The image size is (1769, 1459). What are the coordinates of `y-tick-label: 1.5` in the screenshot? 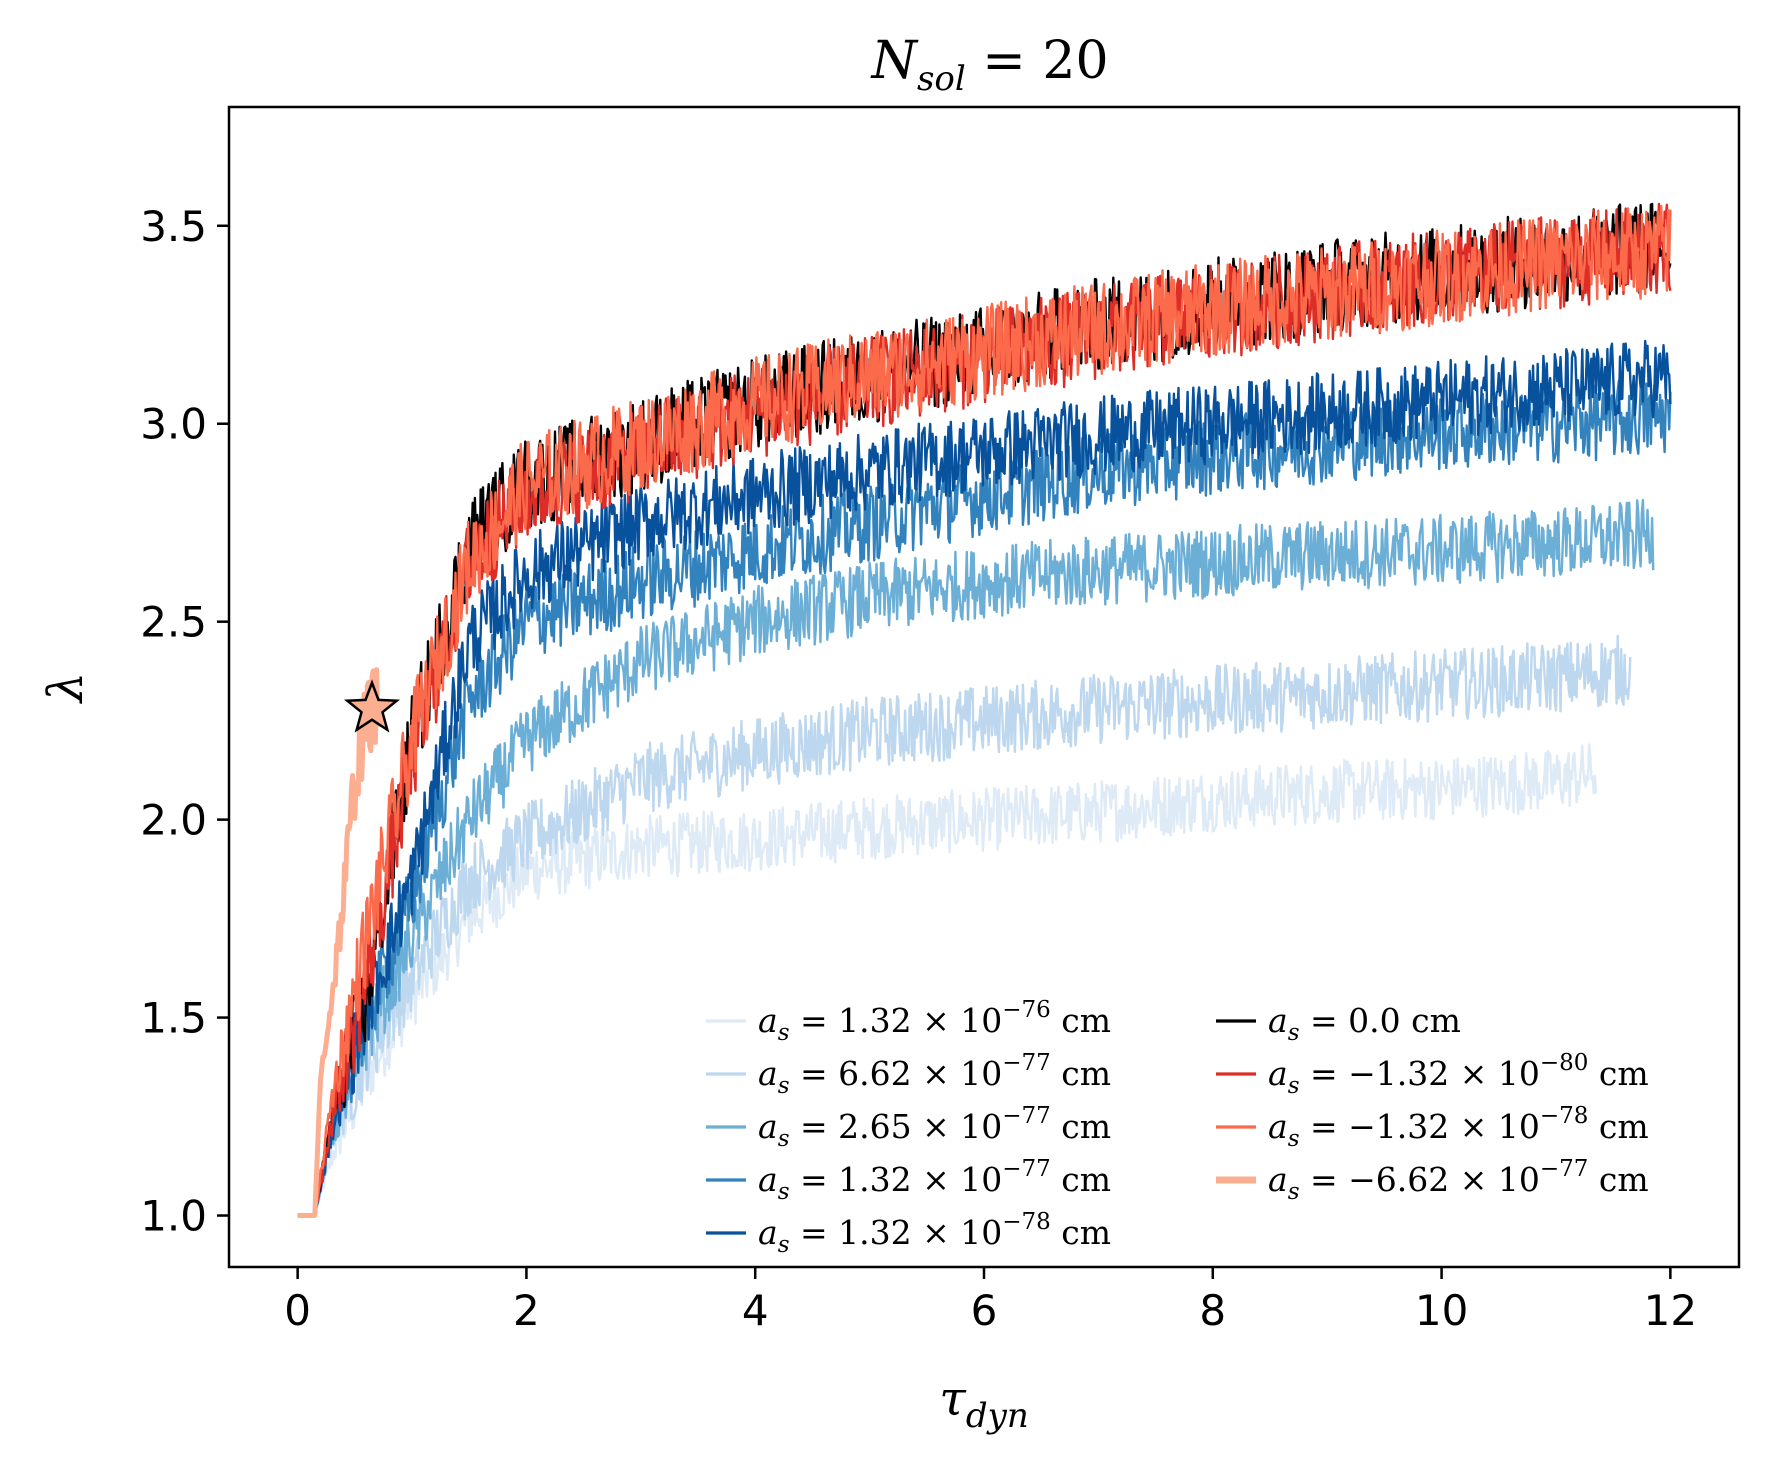 It's located at (173, 1018).